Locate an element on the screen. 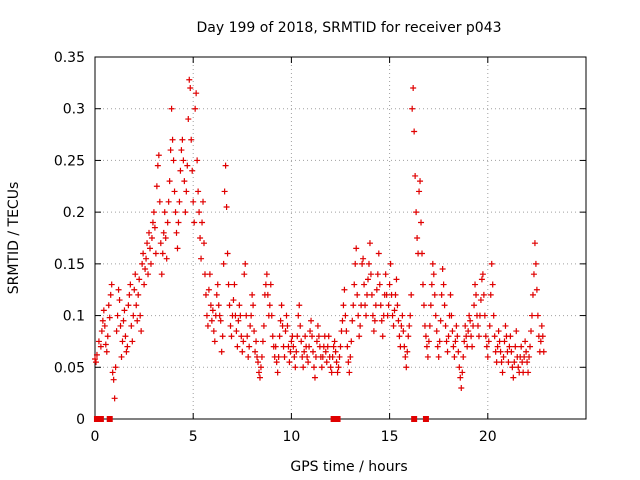  y-tick-label: 0 is located at coordinates (80, 420).